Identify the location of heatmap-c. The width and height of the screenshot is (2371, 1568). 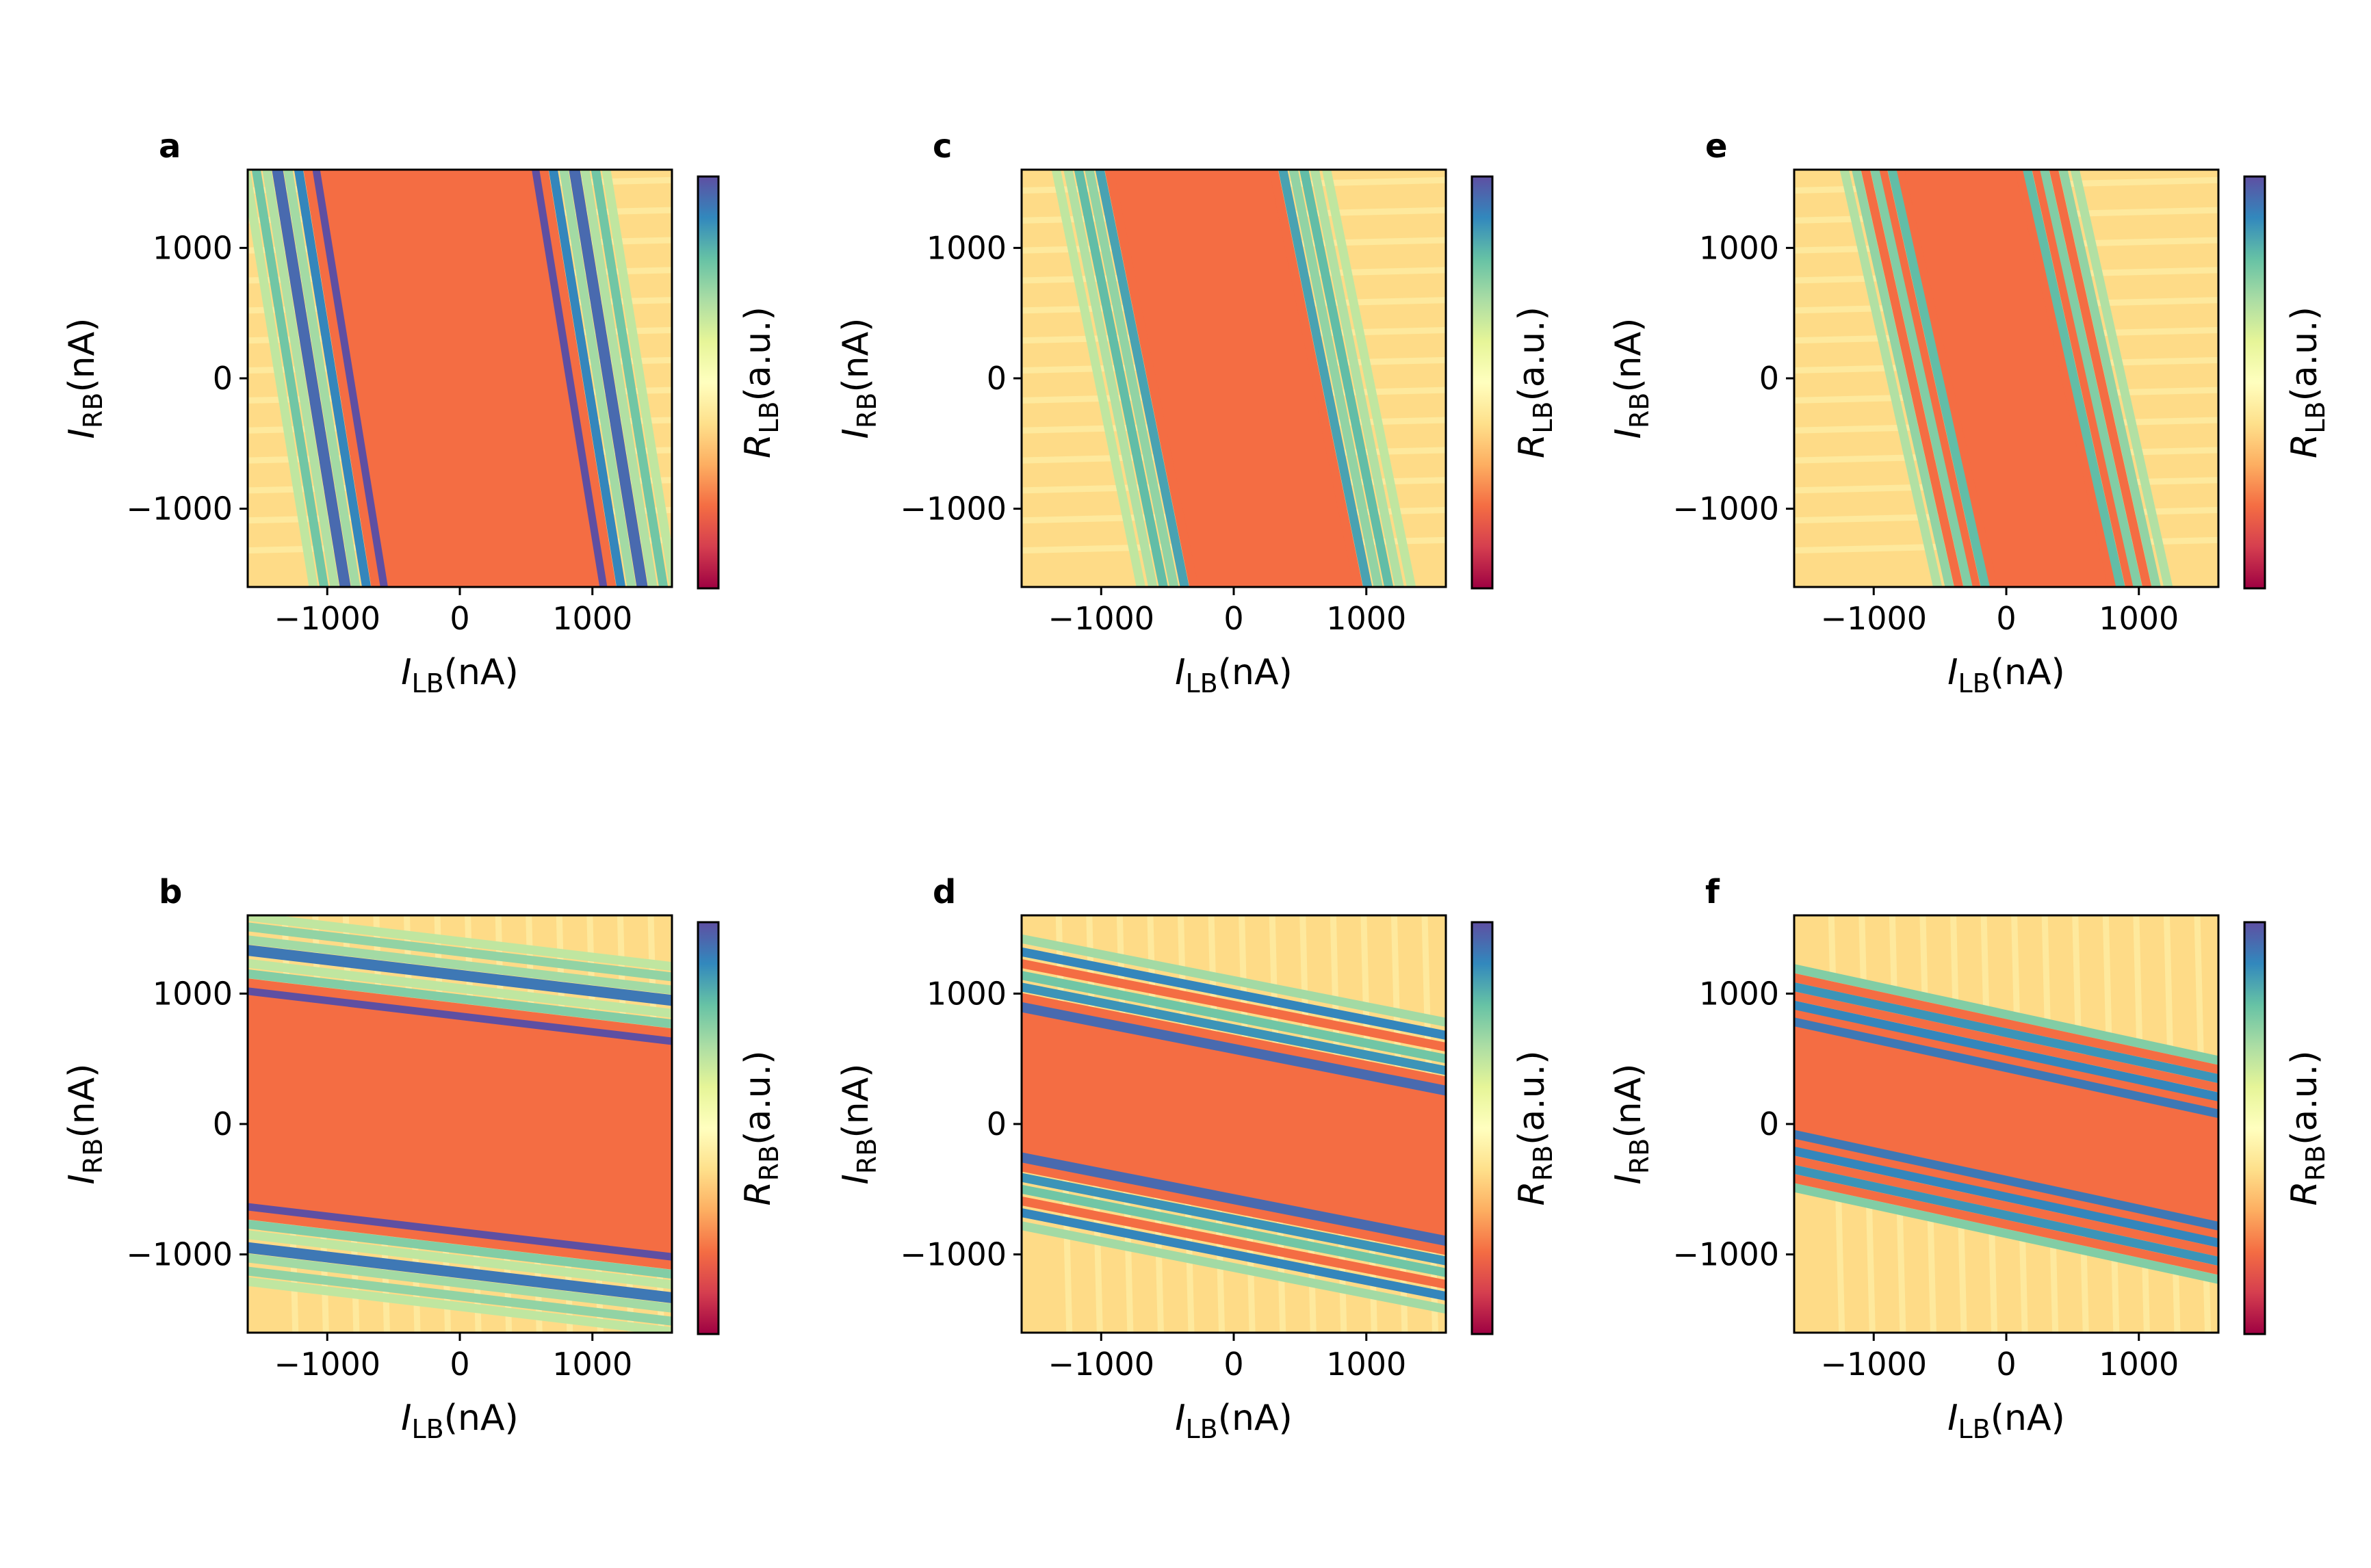
(1234, 379).